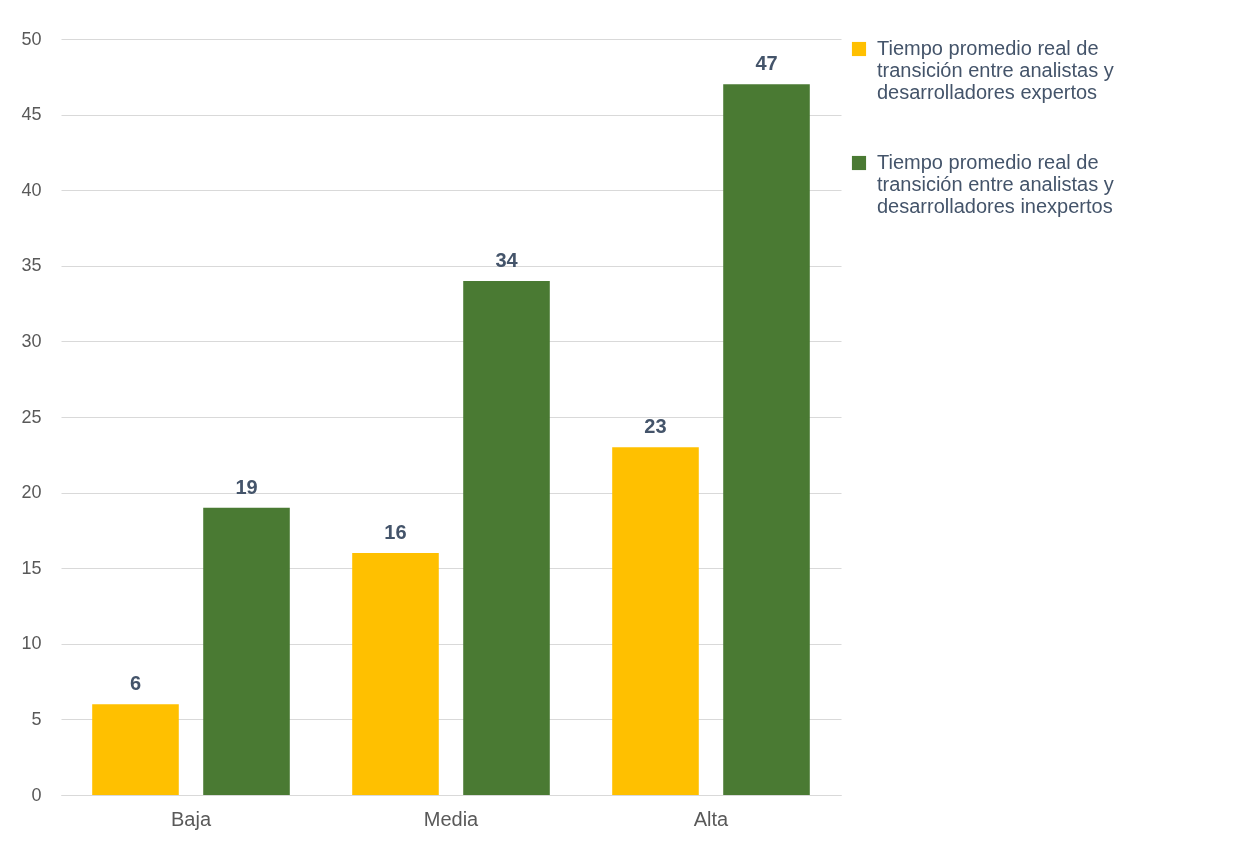  I want to click on y-tick-label: 15, so click(31, 567).